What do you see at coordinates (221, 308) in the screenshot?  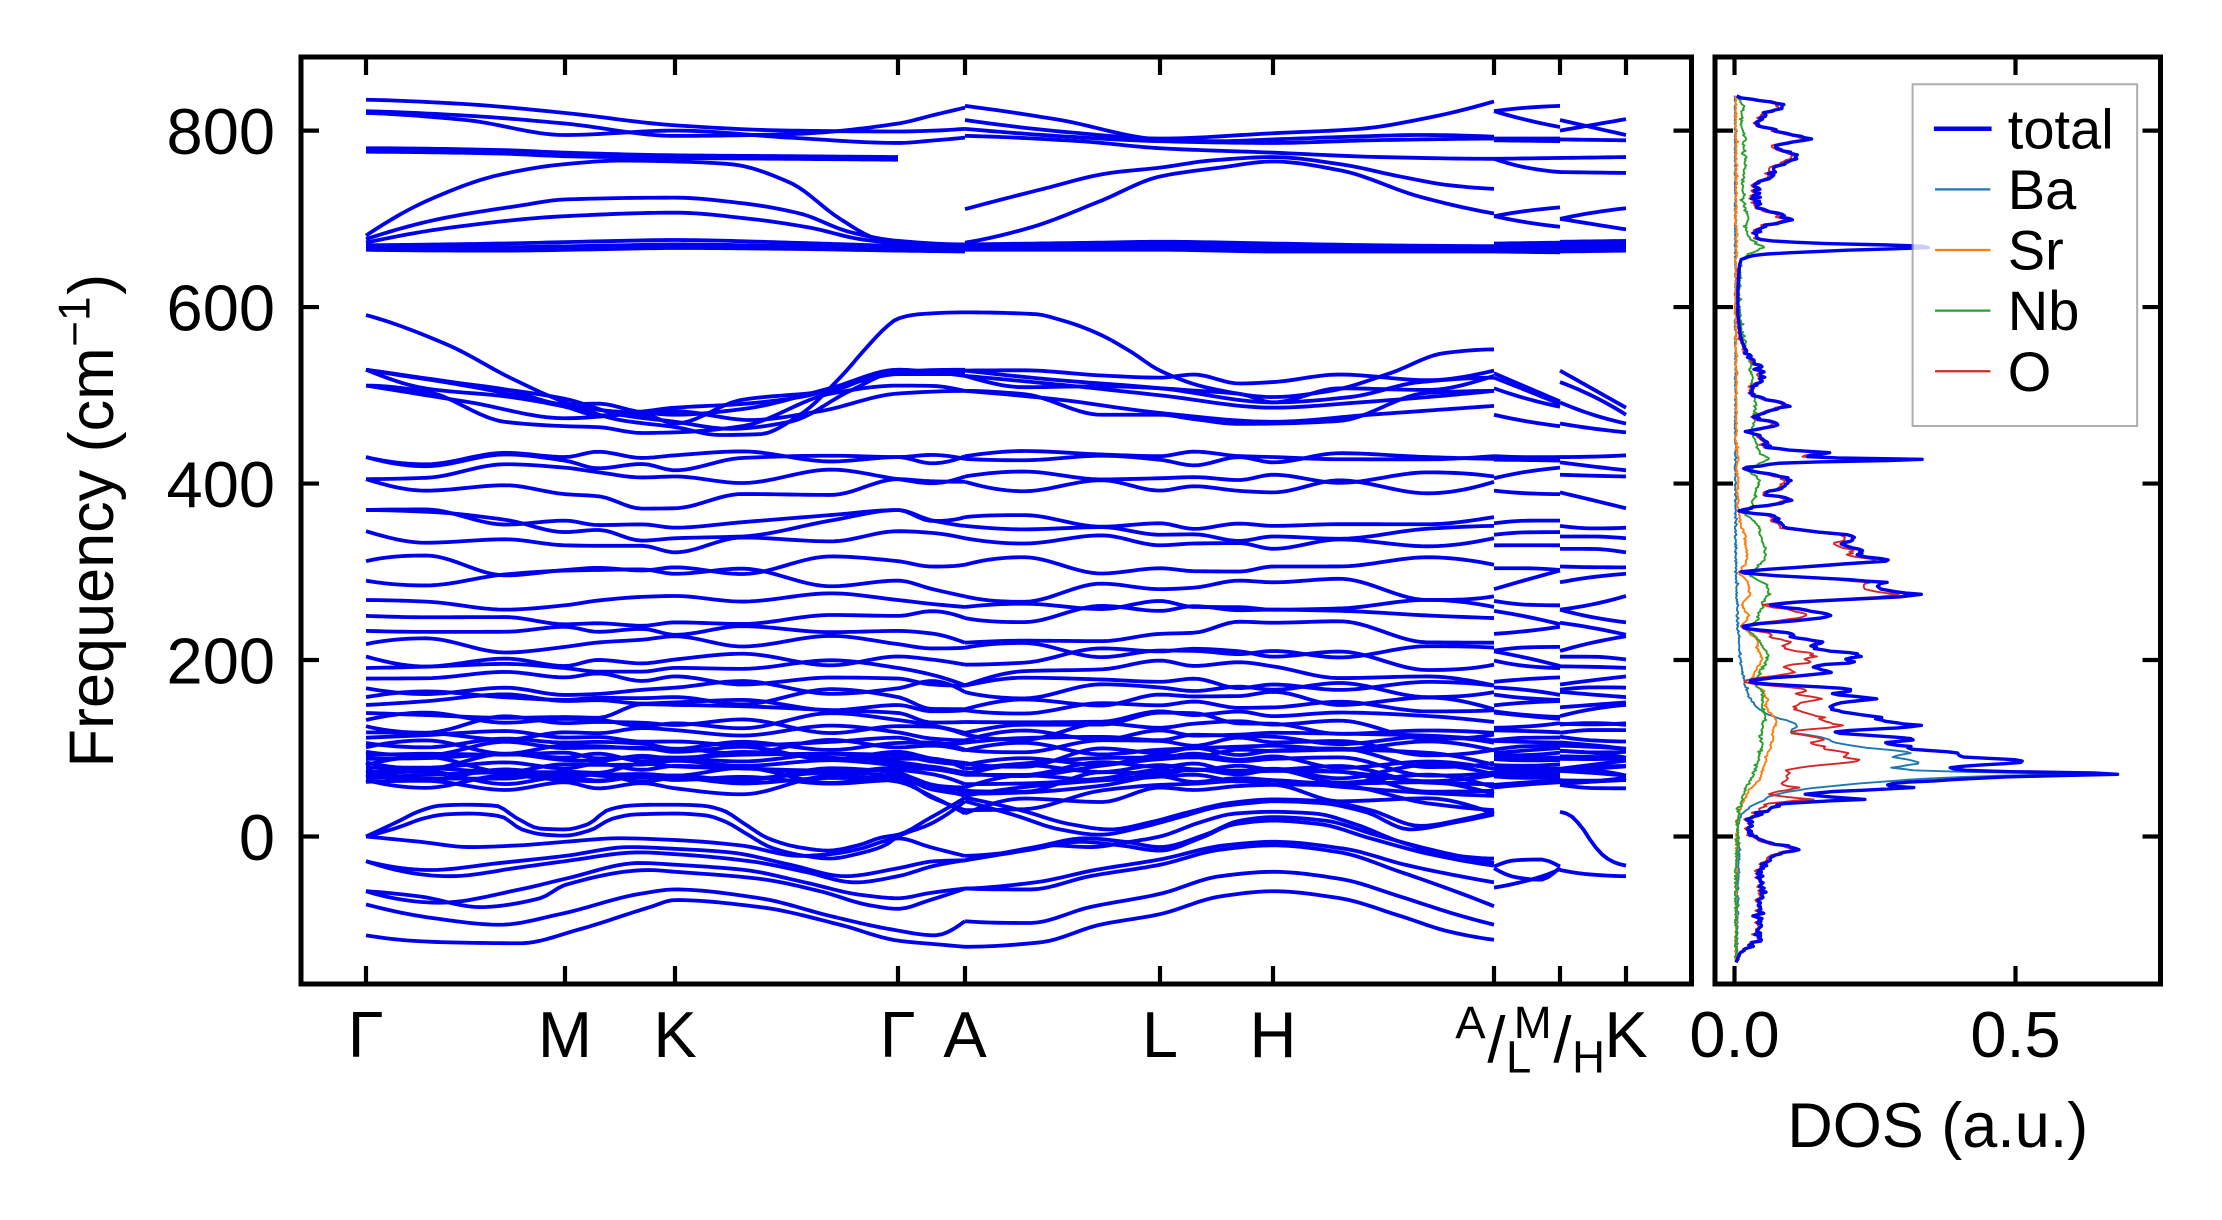 I see `svg-text: 600` at bounding box center [221, 308].